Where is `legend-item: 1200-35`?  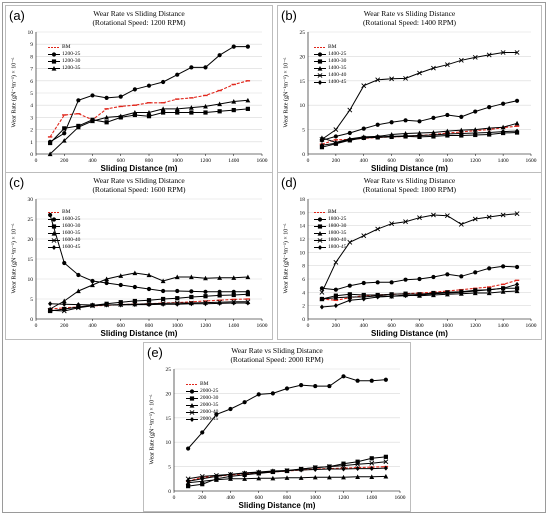
legend-item: 1200-35 is located at coordinates (64, 68).